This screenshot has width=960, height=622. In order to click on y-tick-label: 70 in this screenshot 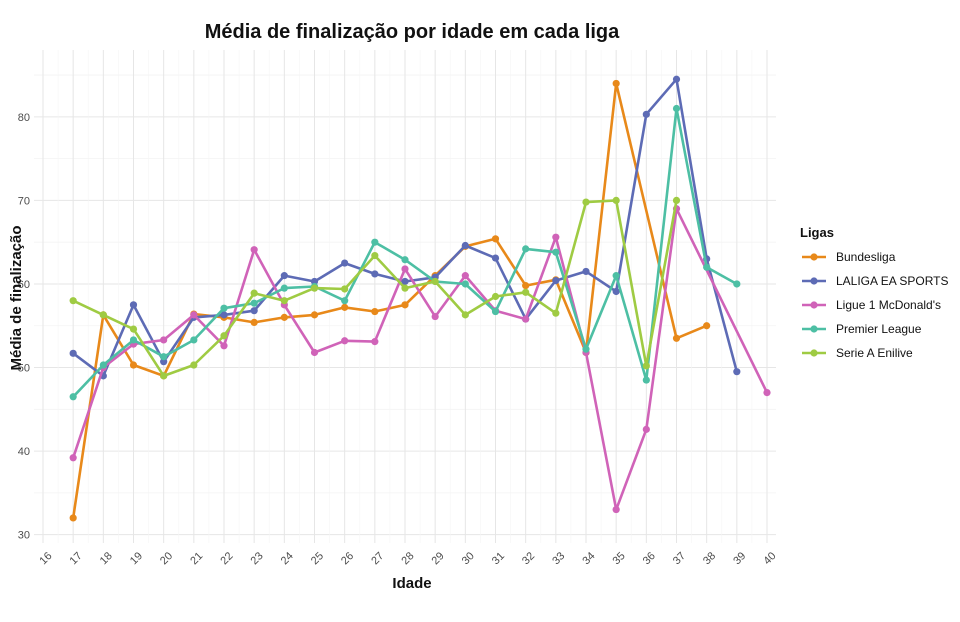, I will do `click(24, 201)`.